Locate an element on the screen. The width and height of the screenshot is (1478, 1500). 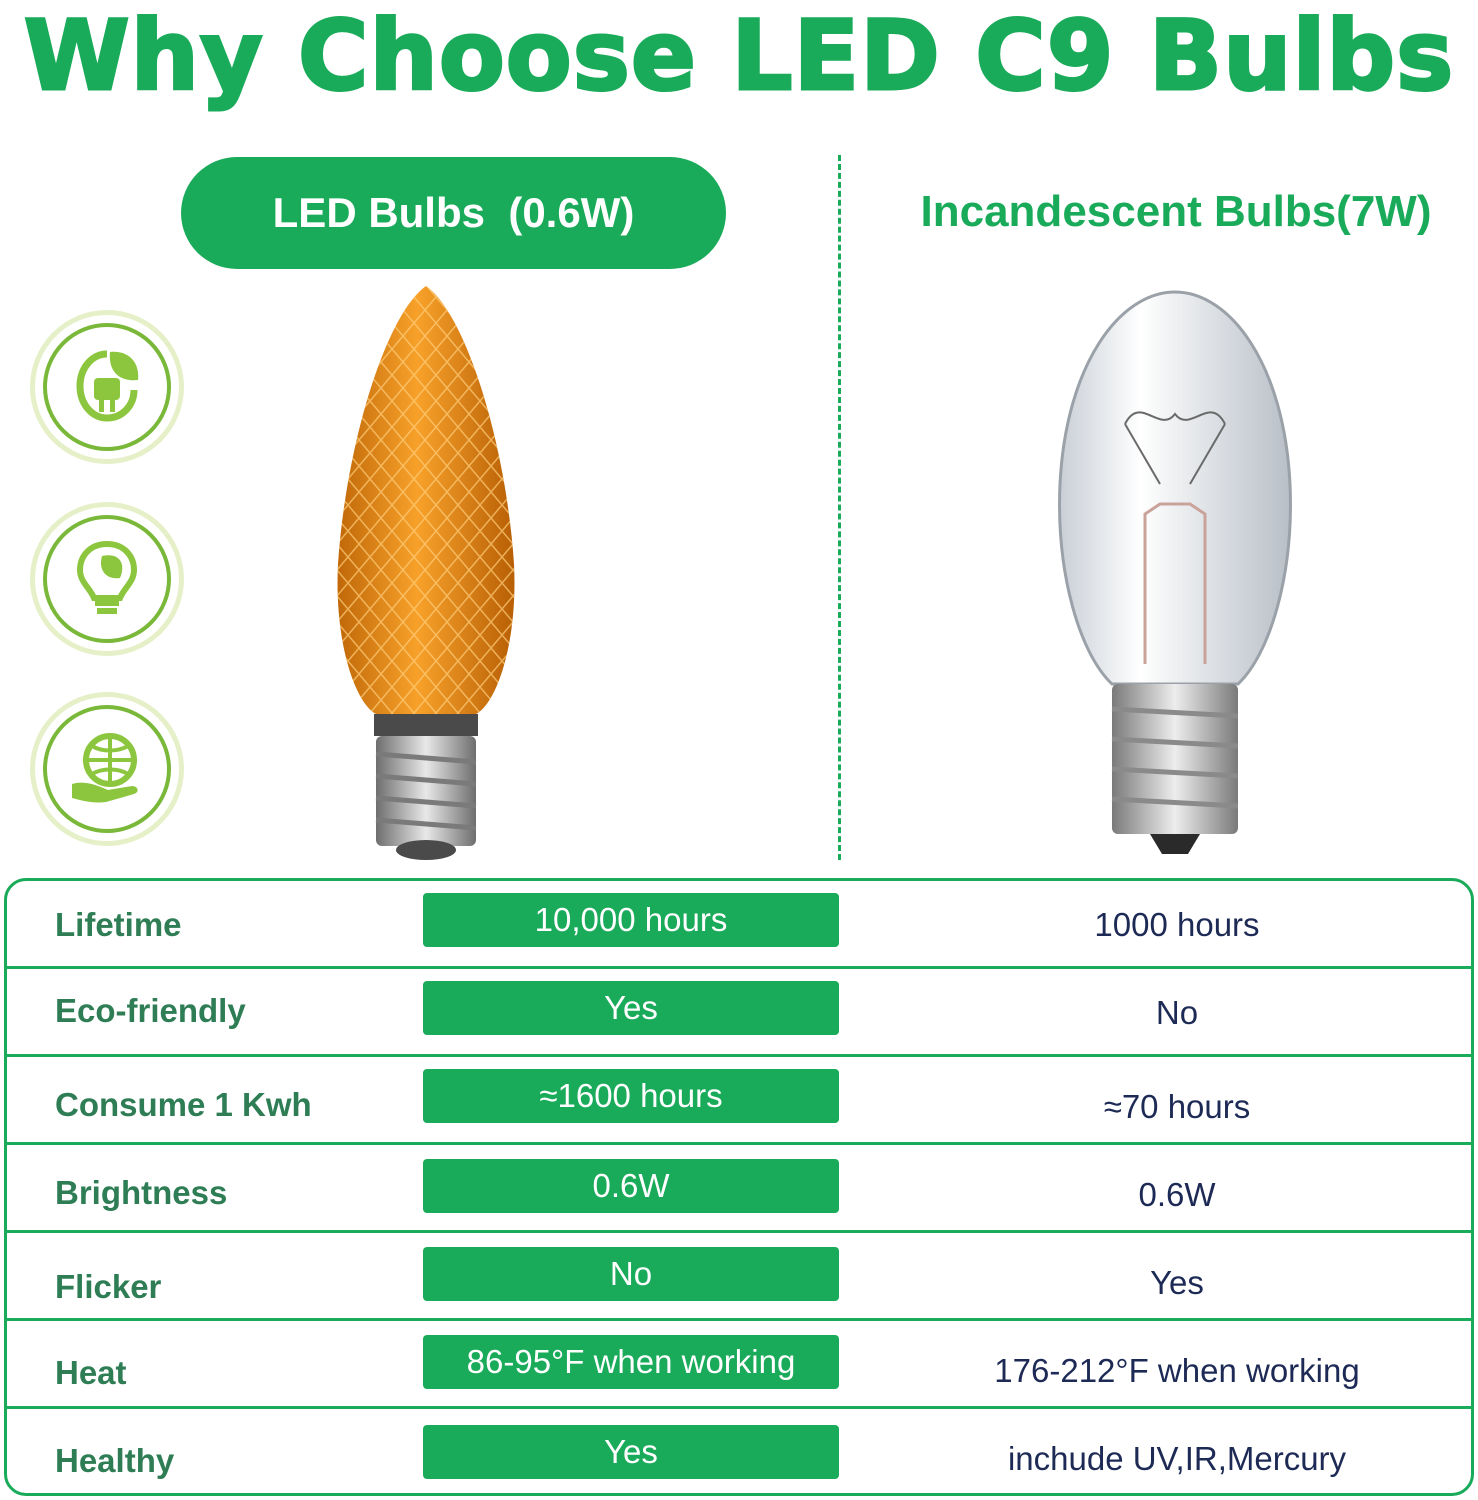
led-bulb-image is located at coordinates (426, 573).